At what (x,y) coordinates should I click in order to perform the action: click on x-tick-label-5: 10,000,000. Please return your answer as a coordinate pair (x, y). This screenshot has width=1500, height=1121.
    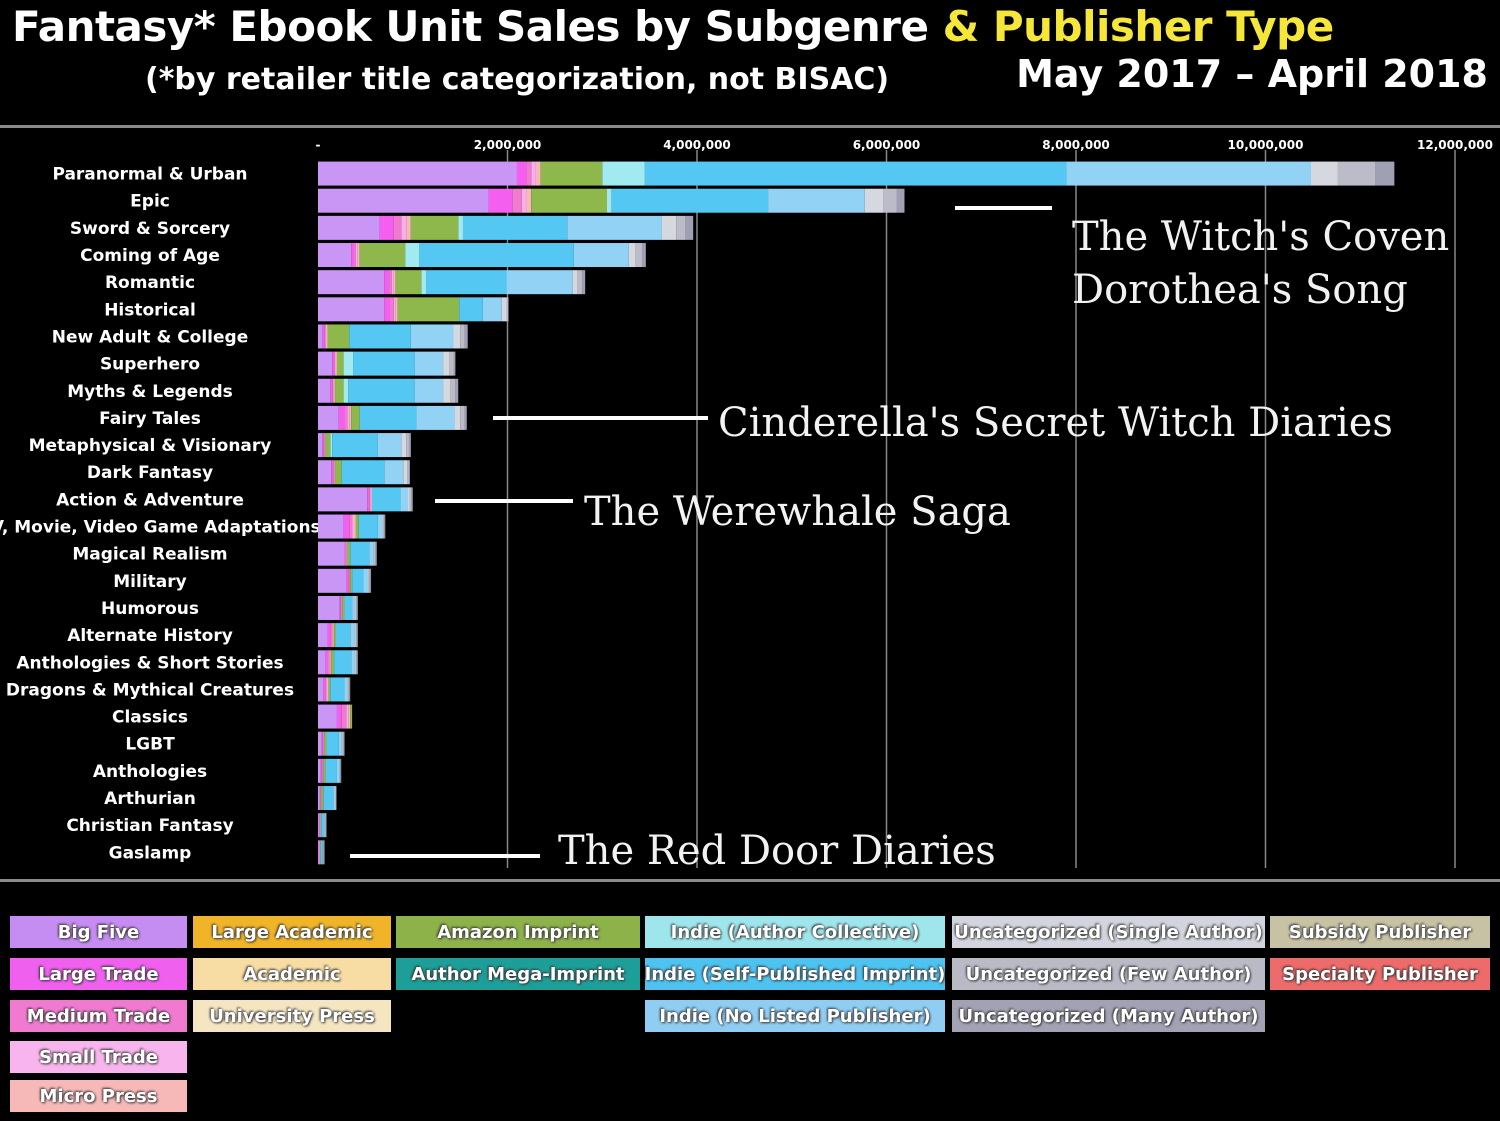
    Looking at the image, I should click on (1266, 145).